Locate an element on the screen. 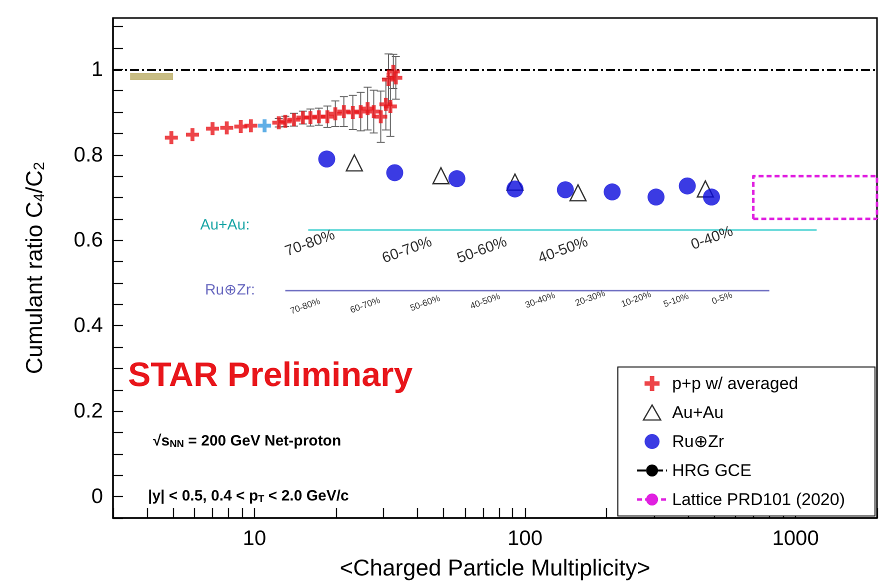 This screenshot has height=584, width=879. y-tick-label: 0 is located at coordinates (97, 496).